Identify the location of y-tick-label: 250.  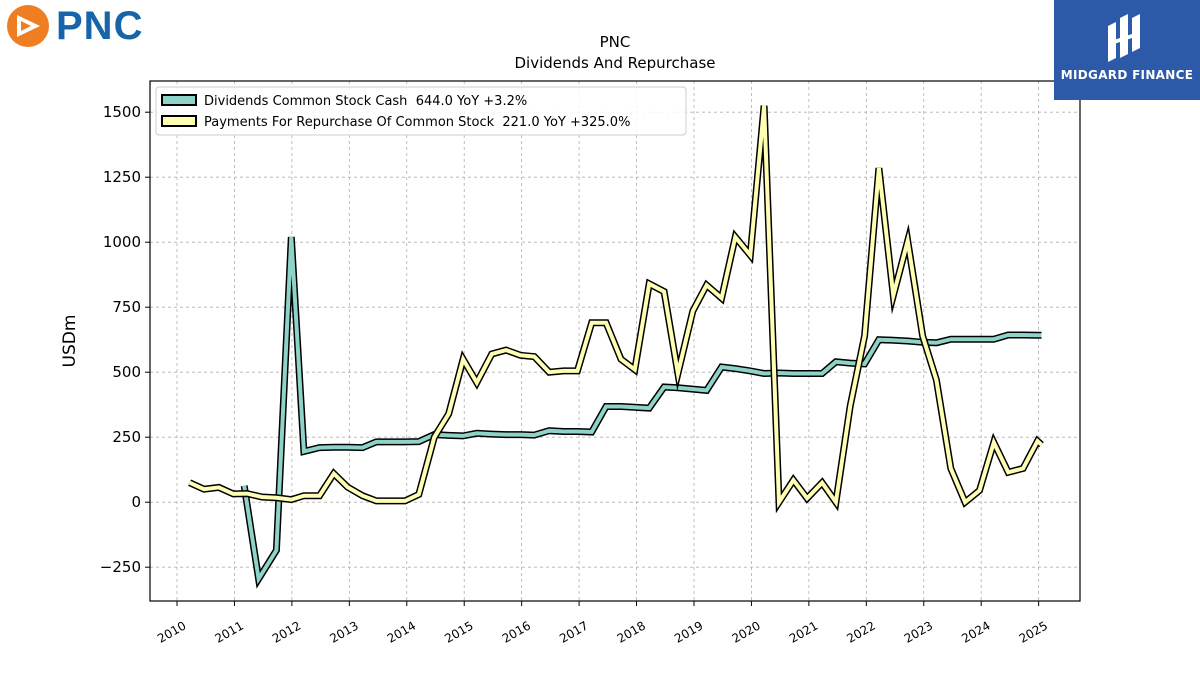
(126, 437).